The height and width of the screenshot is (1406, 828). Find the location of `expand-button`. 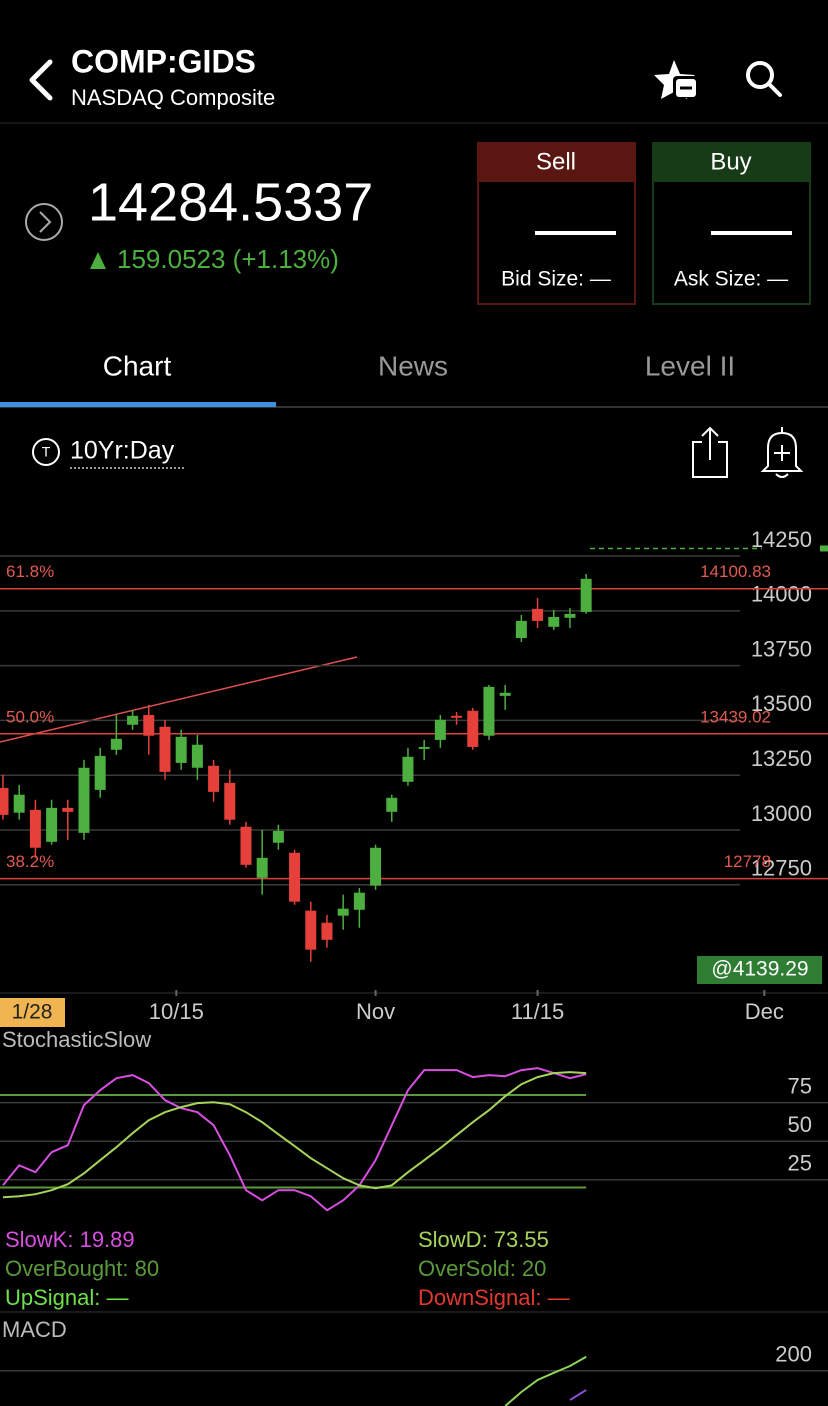

expand-button is located at coordinates (44, 222).